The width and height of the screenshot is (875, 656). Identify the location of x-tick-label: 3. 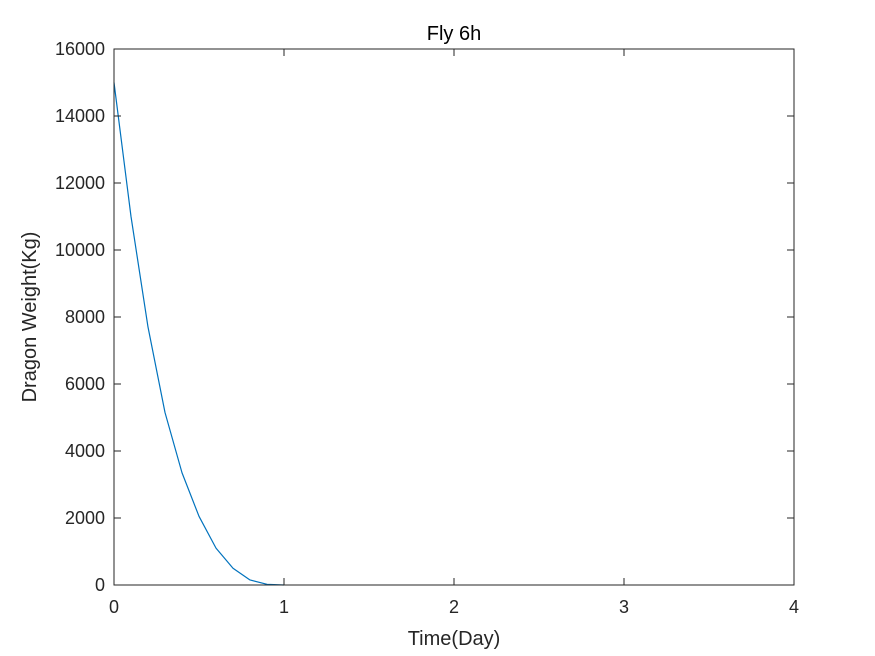
(624, 607).